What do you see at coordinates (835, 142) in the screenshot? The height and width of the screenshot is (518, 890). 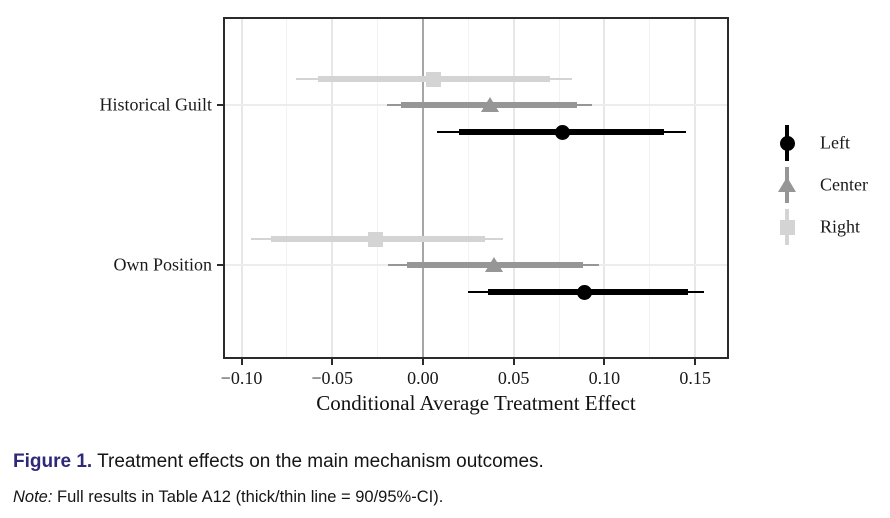 I see `legend-label: Left` at bounding box center [835, 142].